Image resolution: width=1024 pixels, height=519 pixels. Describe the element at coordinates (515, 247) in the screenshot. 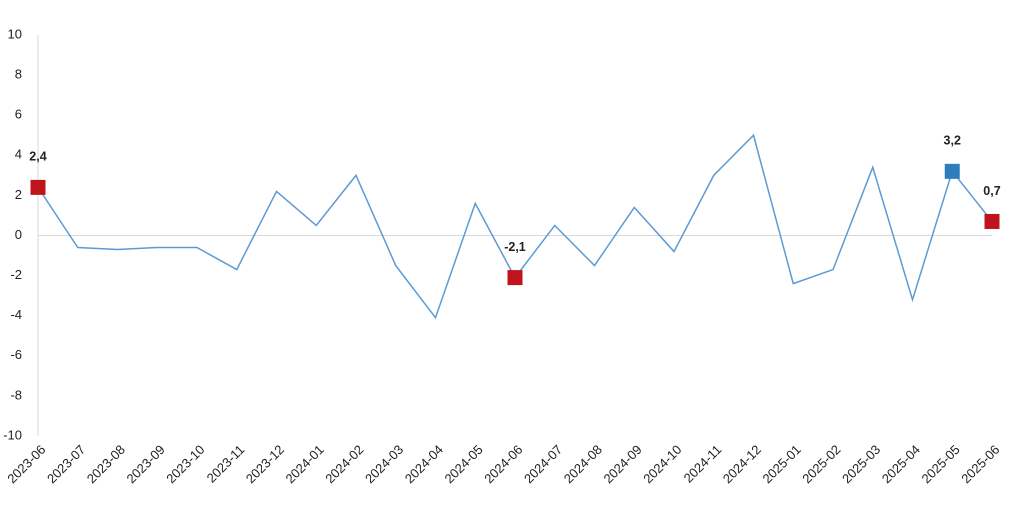

I see `data-label: -2,1` at that location.